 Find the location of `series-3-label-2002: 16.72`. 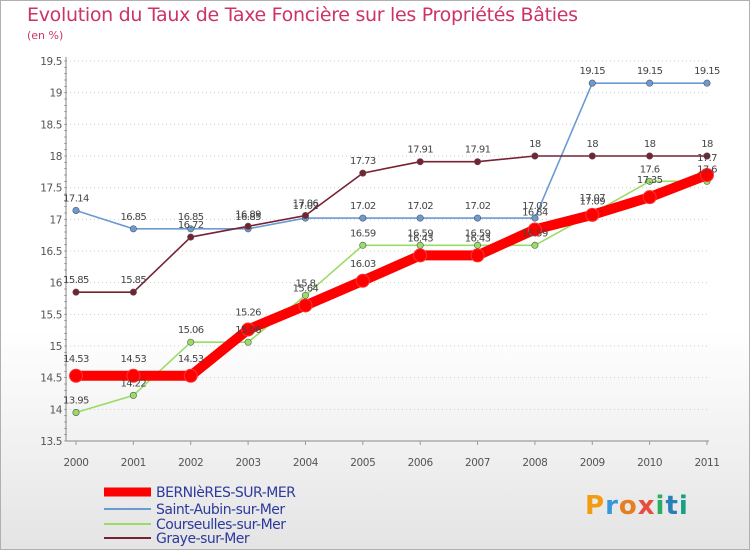

series-3-label-2002: 16.72 is located at coordinates (191, 225).